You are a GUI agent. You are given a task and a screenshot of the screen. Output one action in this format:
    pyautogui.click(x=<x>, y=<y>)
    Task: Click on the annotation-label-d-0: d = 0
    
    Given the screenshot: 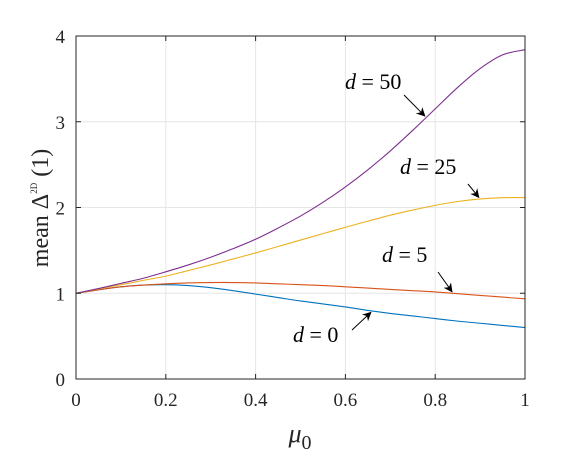 What is the action you would take?
    pyautogui.click(x=315, y=334)
    